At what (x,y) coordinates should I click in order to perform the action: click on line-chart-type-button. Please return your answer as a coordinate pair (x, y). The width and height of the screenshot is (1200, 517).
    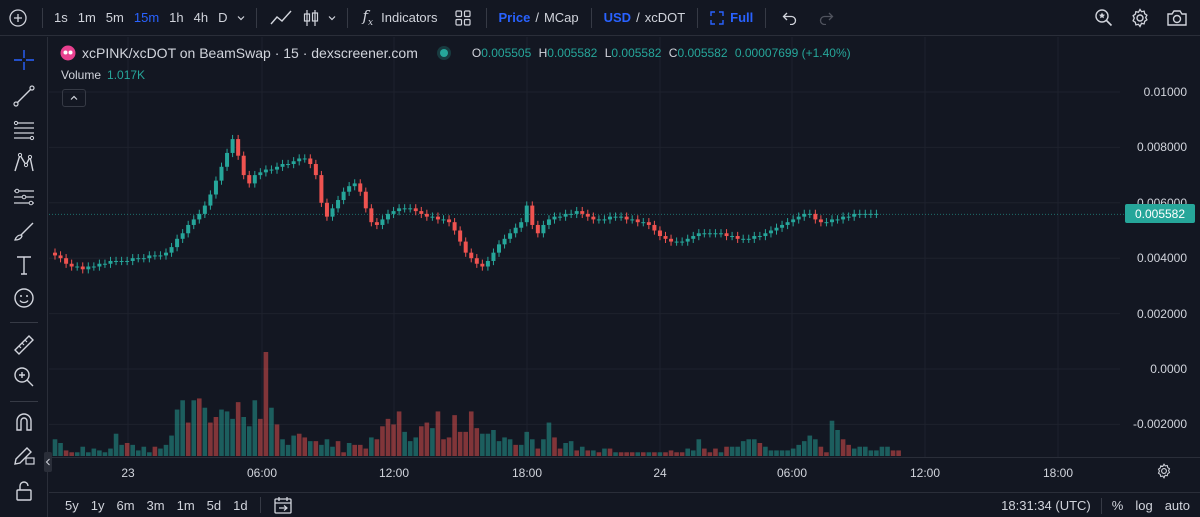
    Looking at the image, I should click on (281, 18).